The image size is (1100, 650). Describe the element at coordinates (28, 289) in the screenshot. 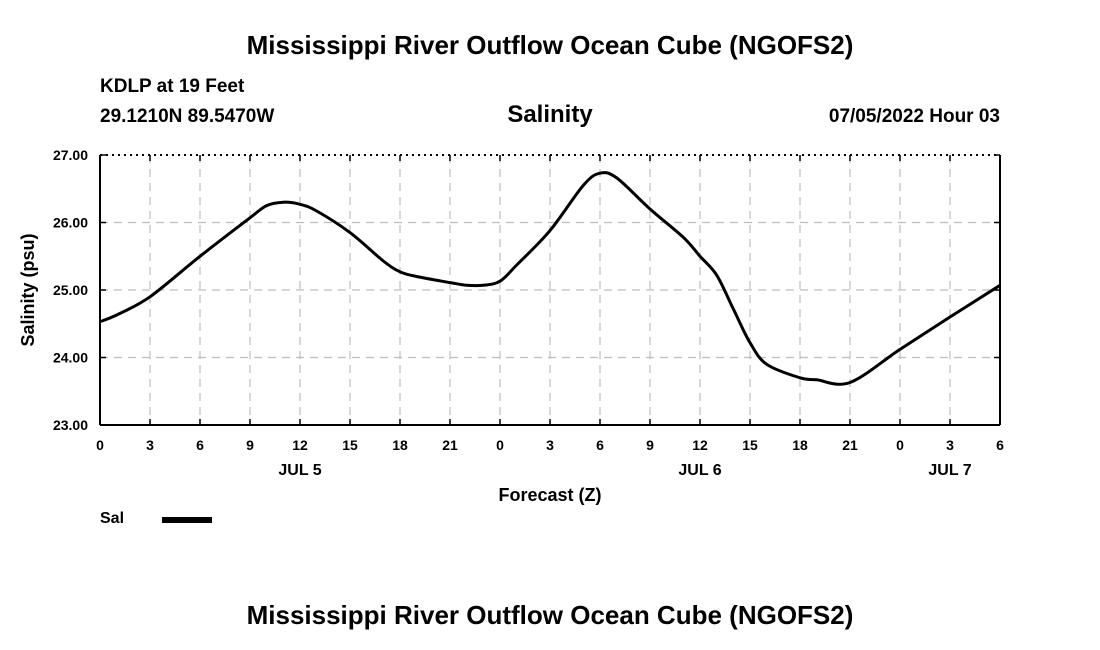

I see `y-axis-label: Salinity (psu)` at that location.